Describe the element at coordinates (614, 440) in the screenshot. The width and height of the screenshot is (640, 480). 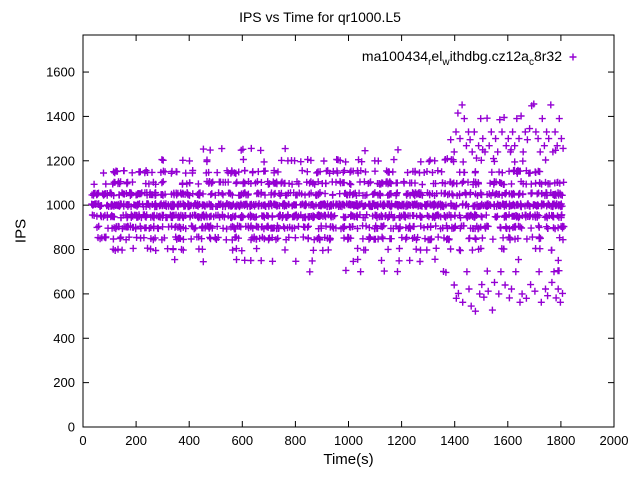
I see `x-tick-label: 2000` at that location.